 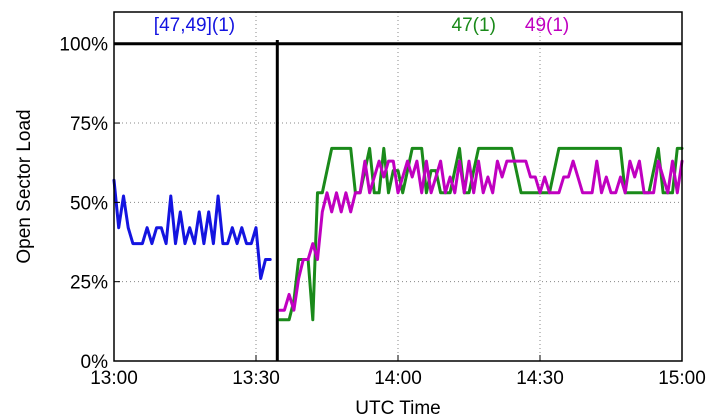 What do you see at coordinates (682, 378) in the screenshot?
I see `x-tick-label: 15:00` at bounding box center [682, 378].